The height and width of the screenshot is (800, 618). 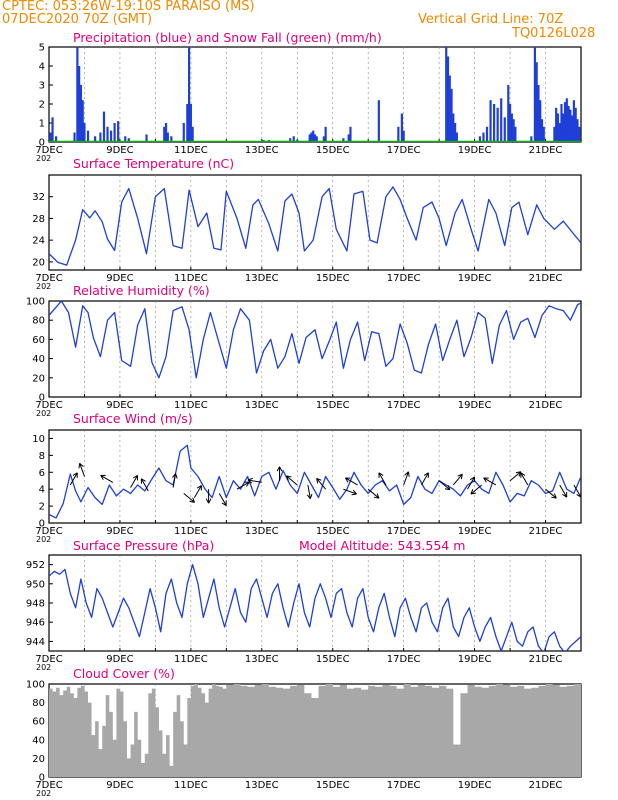 I want to click on plot-area, so click(x=315, y=340).